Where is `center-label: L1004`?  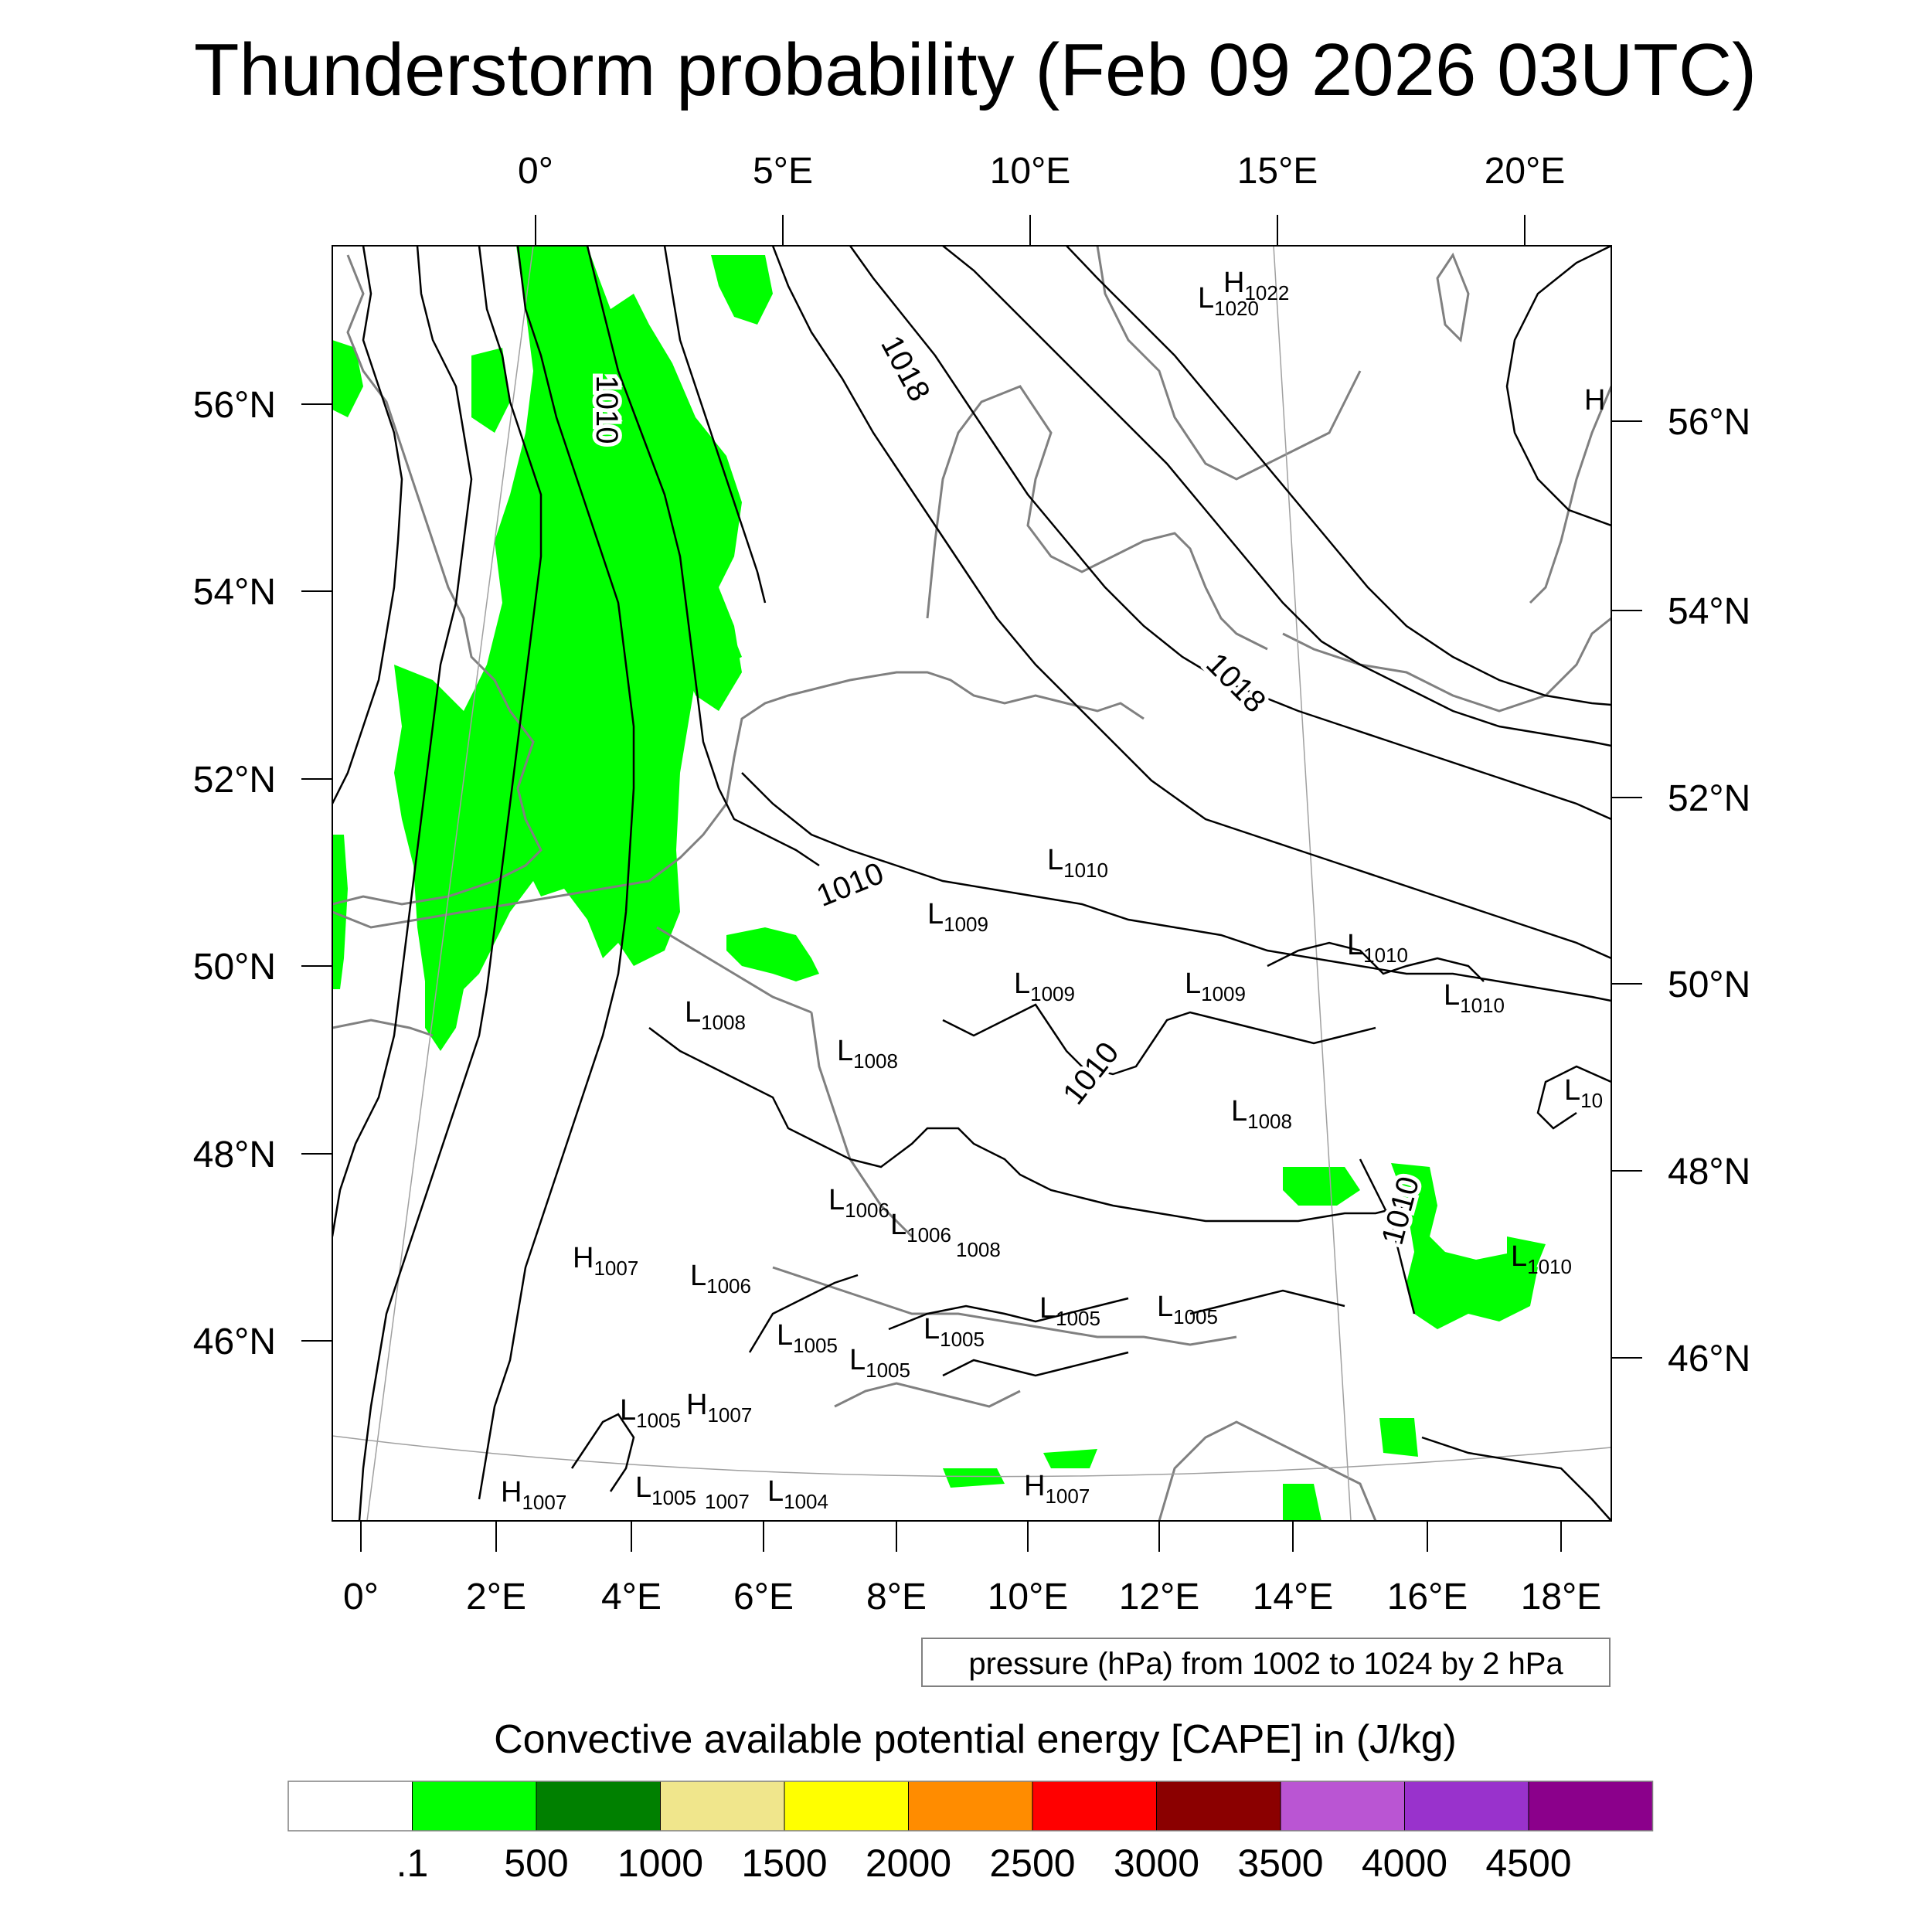
center-label: L1004 is located at coordinates (798, 1494).